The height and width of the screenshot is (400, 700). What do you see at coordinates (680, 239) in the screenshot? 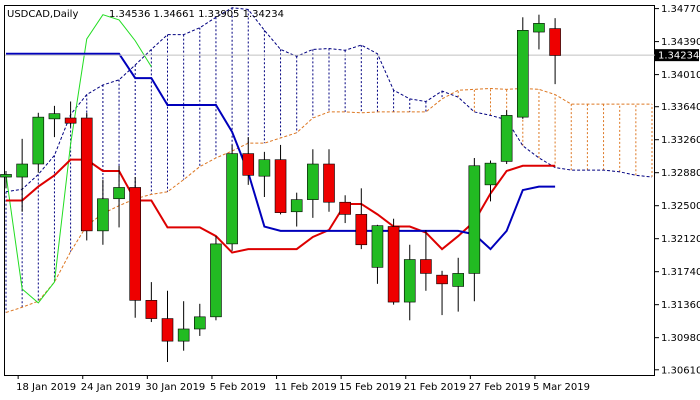
I see `y-tick-label: 1.32120` at bounding box center [680, 239].